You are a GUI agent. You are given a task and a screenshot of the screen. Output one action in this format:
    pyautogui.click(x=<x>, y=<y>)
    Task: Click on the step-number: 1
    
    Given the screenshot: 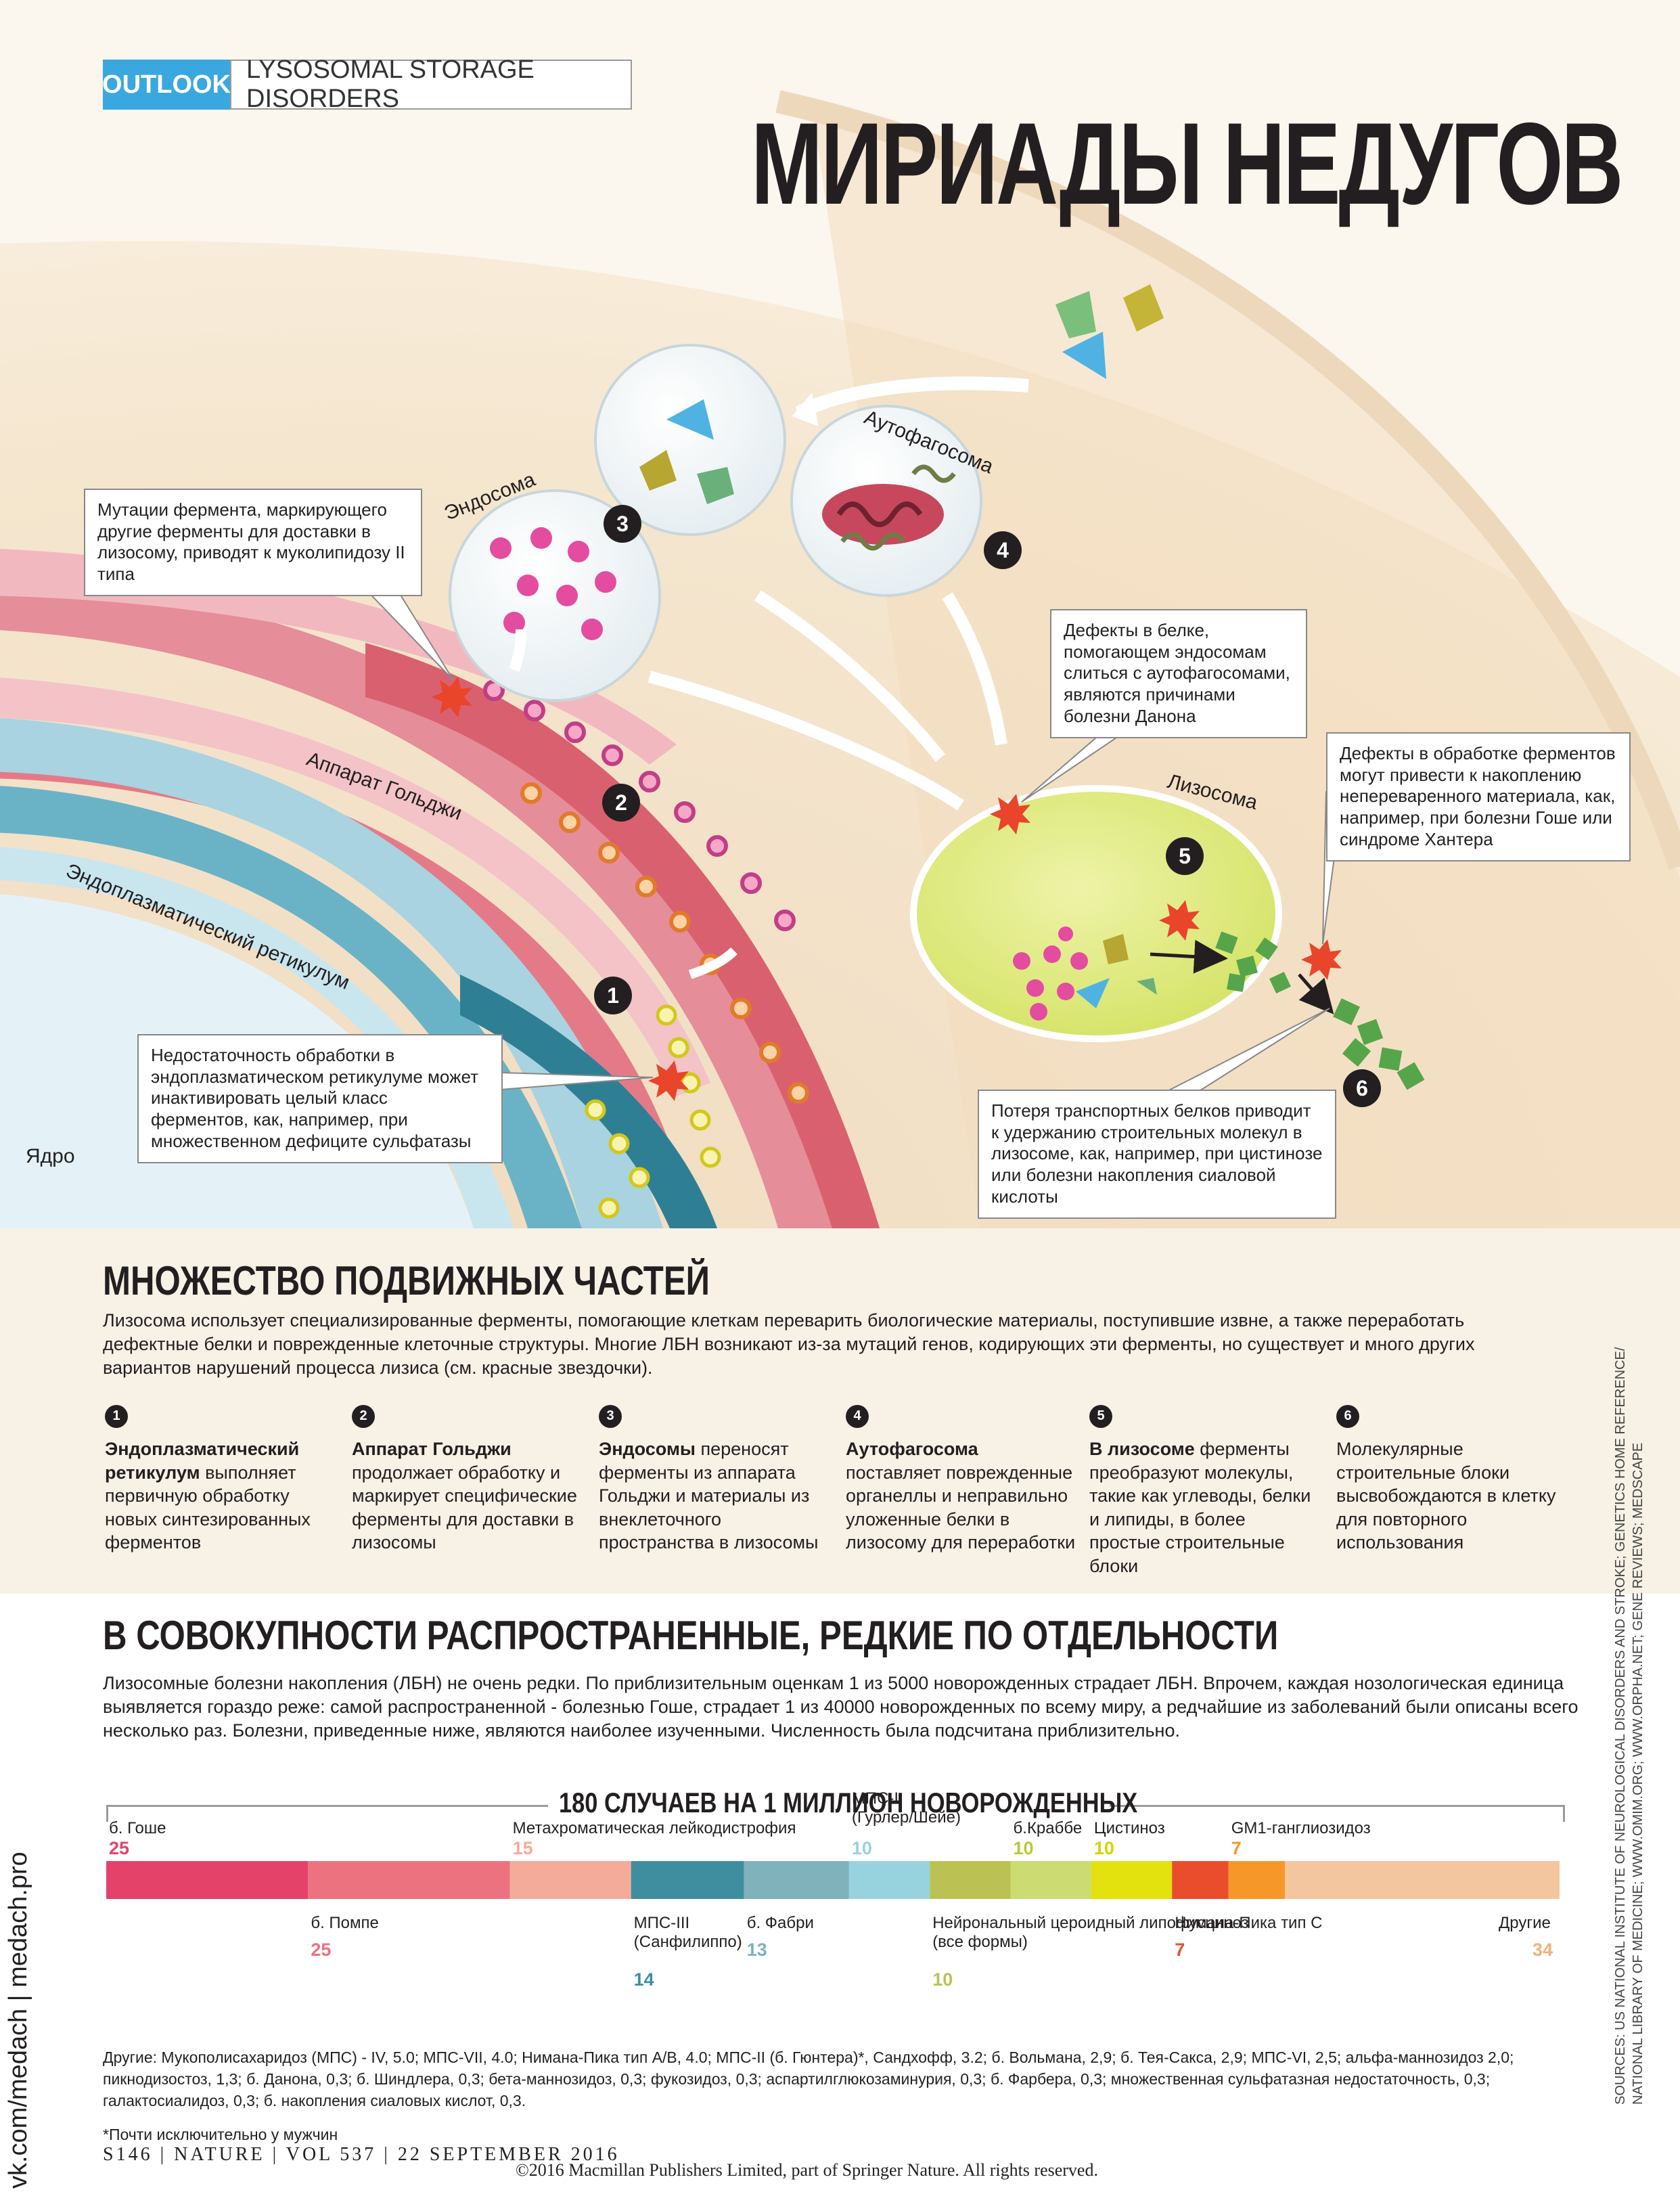 What is the action you would take?
    pyautogui.click(x=117, y=1416)
    